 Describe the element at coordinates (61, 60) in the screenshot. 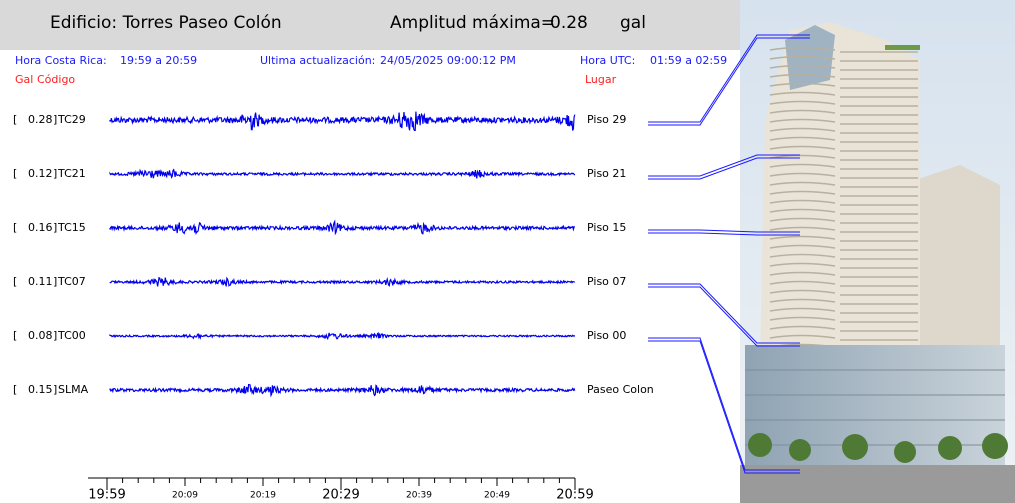

I see `local-label: Hora Costa Rica:` at that location.